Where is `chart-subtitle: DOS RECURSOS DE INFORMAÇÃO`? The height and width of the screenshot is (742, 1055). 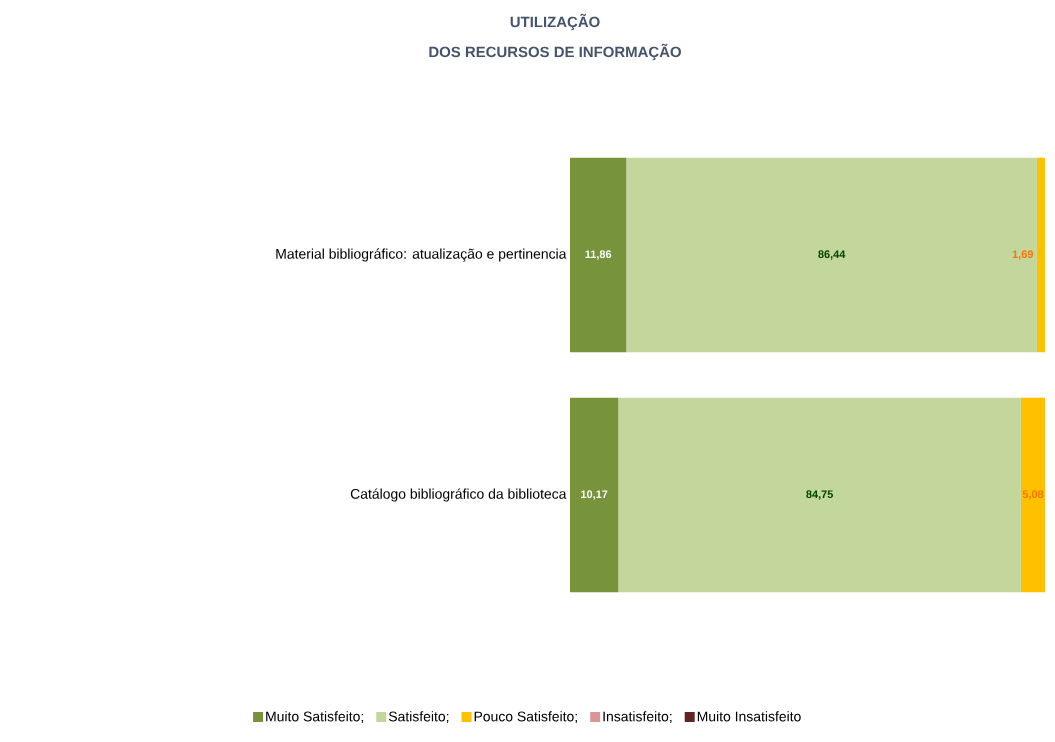 chart-subtitle: DOS RECURSOS DE INFORMAÇÃO is located at coordinates (555, 52).